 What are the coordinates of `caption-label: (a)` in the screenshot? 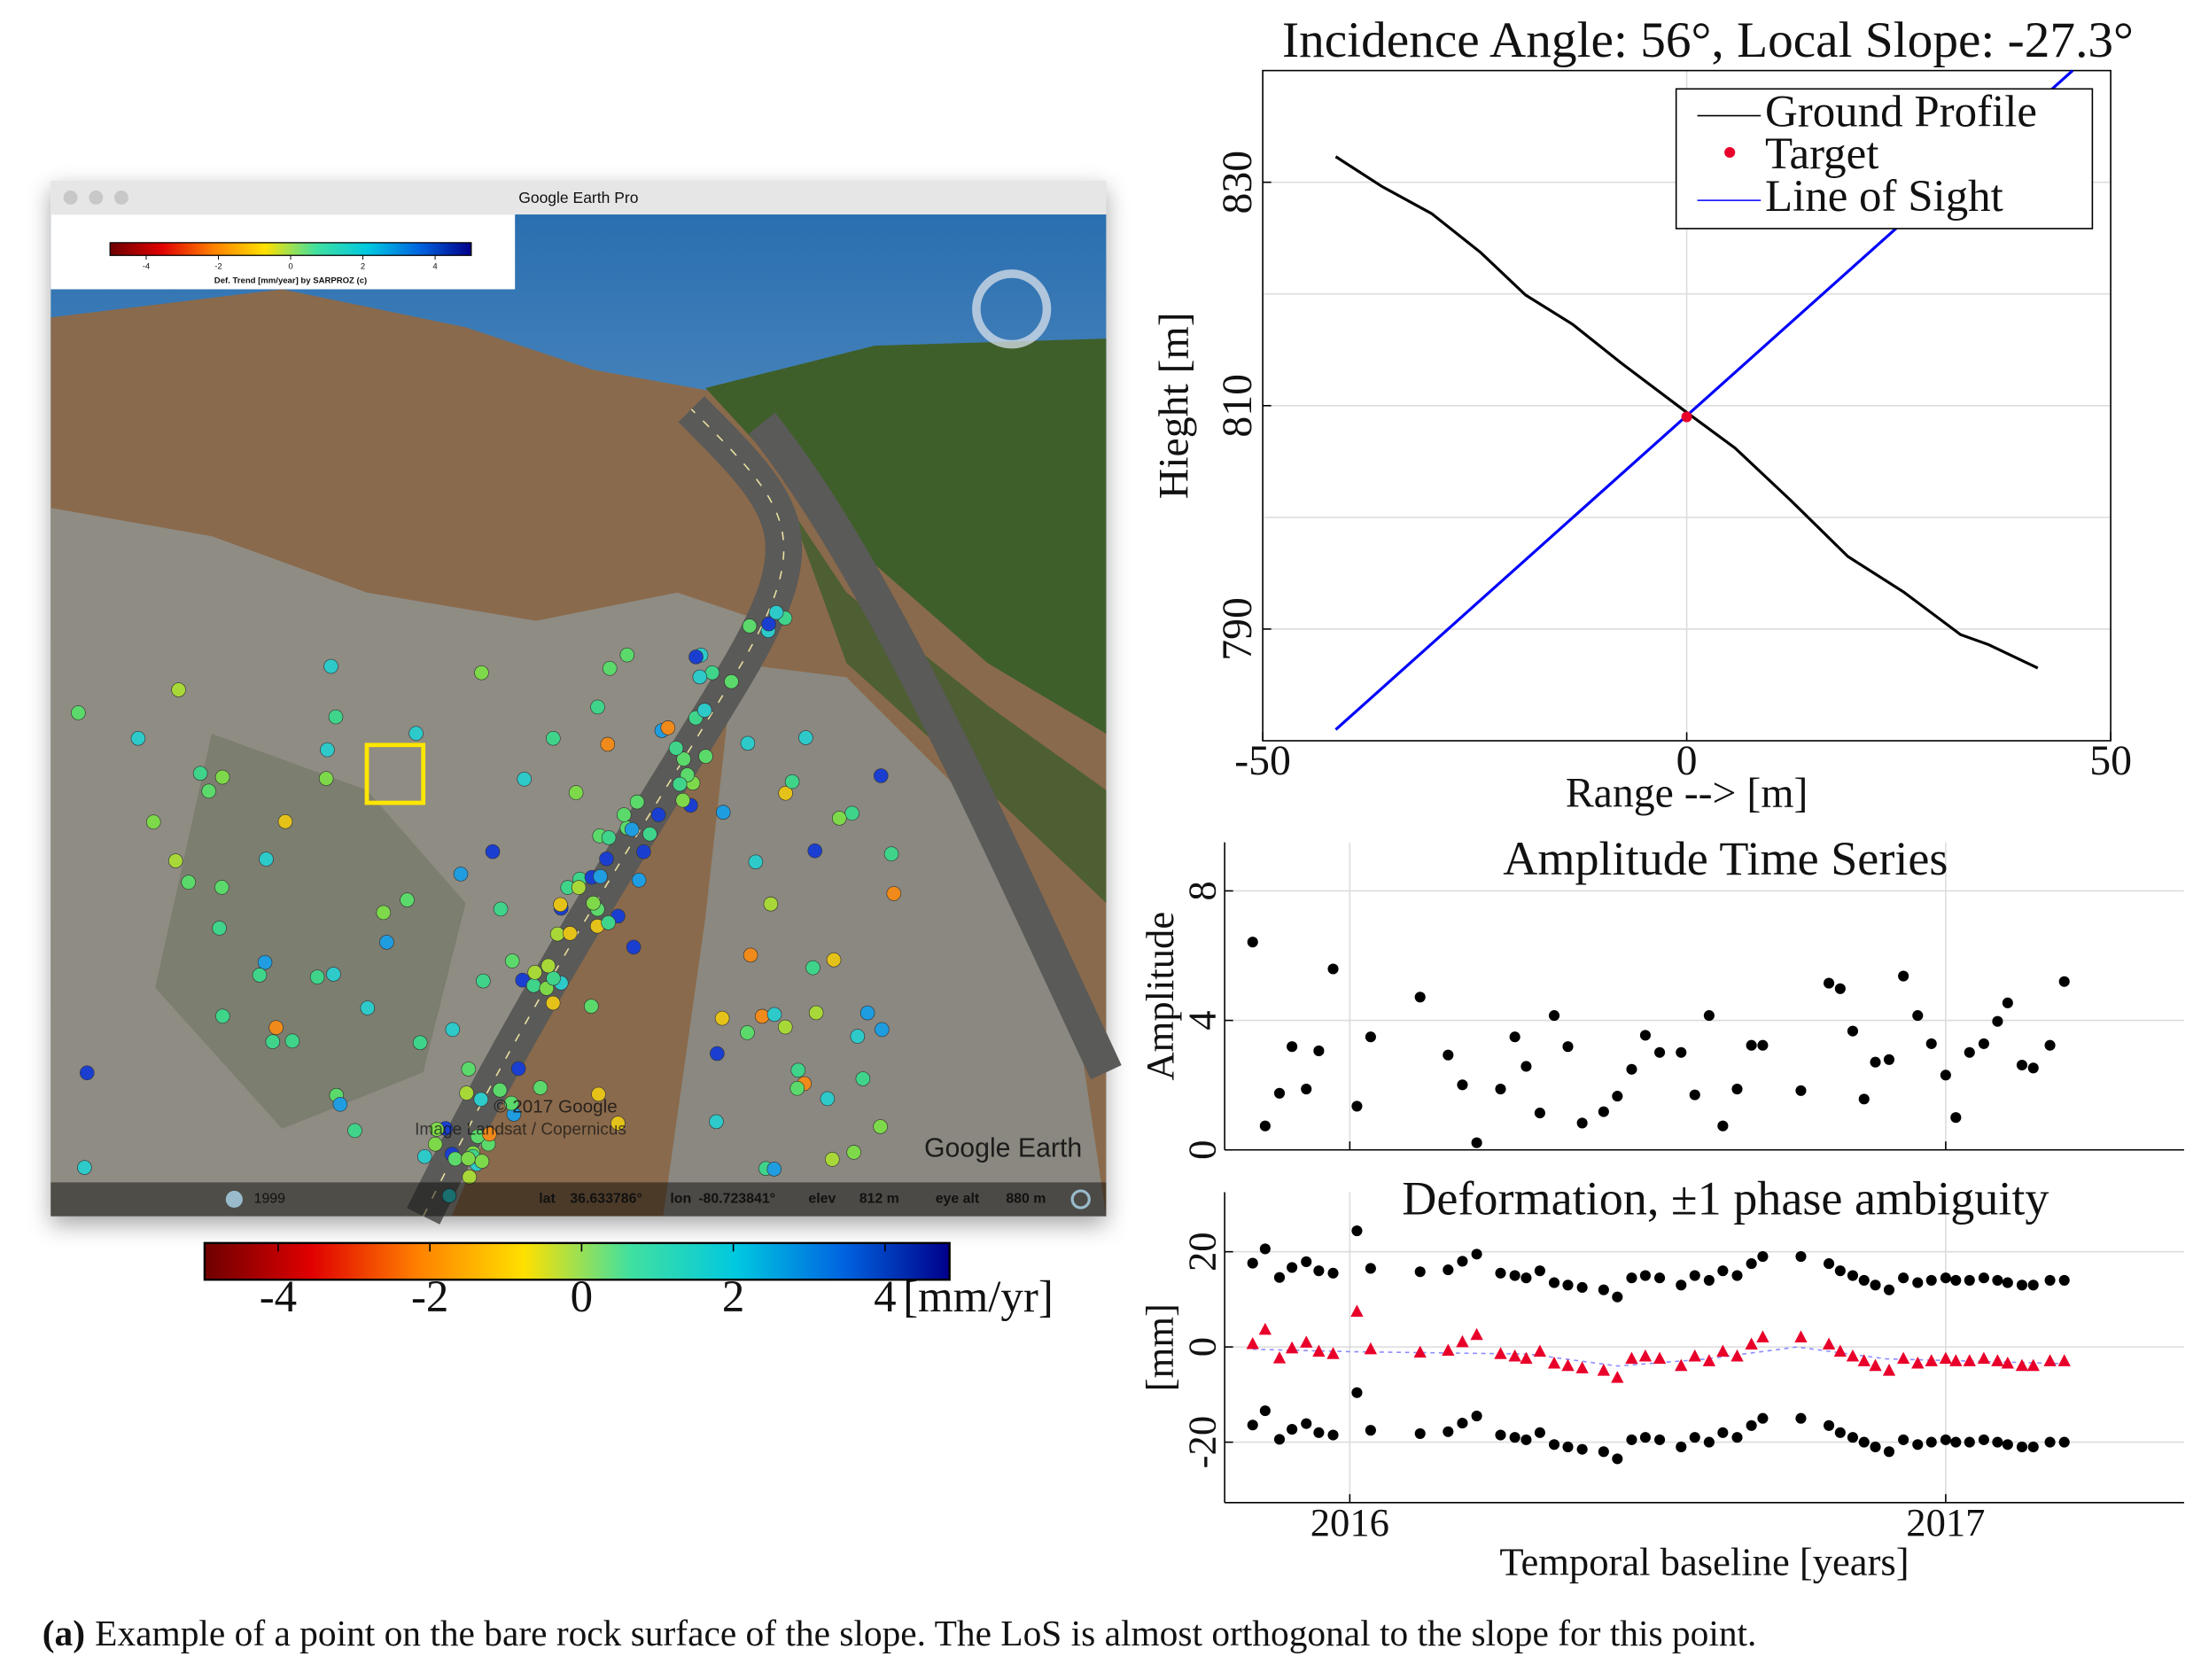 It's located at (64, 1633).